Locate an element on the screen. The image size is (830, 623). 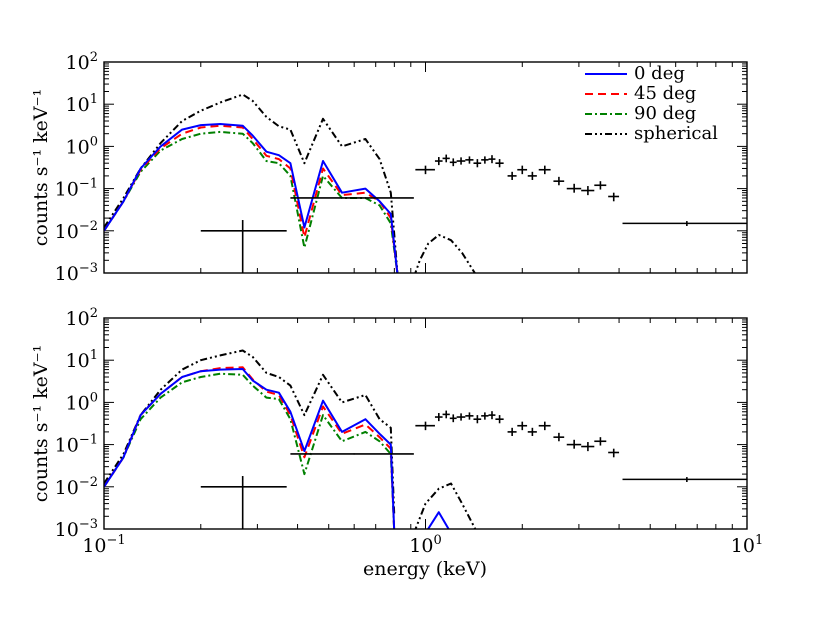
legend-label: spherical is located at coordinates (676, 133).